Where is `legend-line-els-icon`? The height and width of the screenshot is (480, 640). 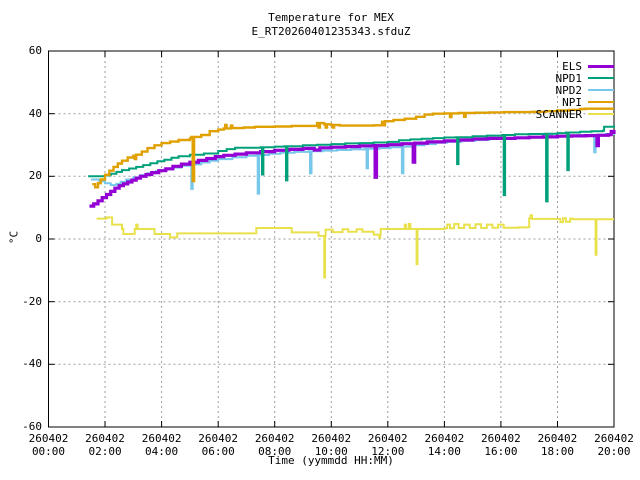
legend-line-els-icon is located at coordinates (601, 66).